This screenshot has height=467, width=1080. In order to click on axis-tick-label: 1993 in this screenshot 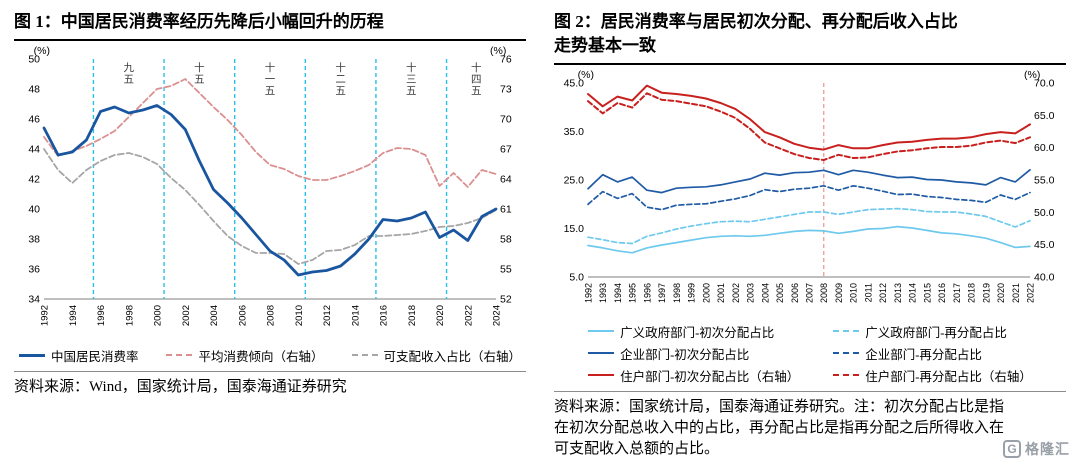, I will do `click(603, 293)`.